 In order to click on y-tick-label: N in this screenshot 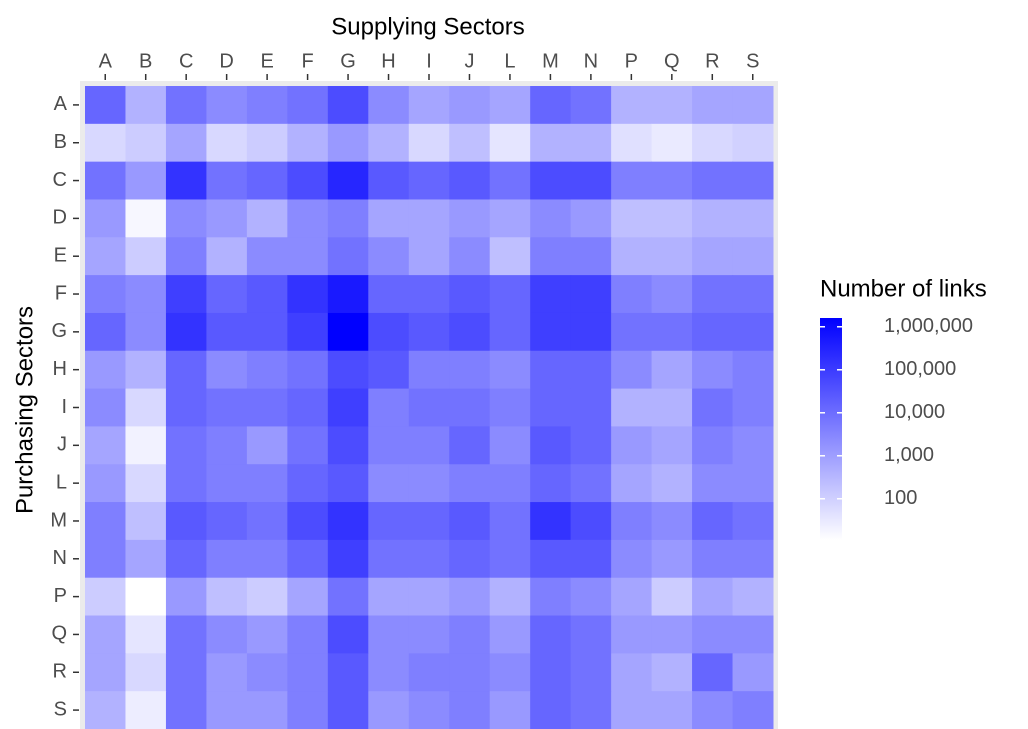, I will do `click(60, 558)`.